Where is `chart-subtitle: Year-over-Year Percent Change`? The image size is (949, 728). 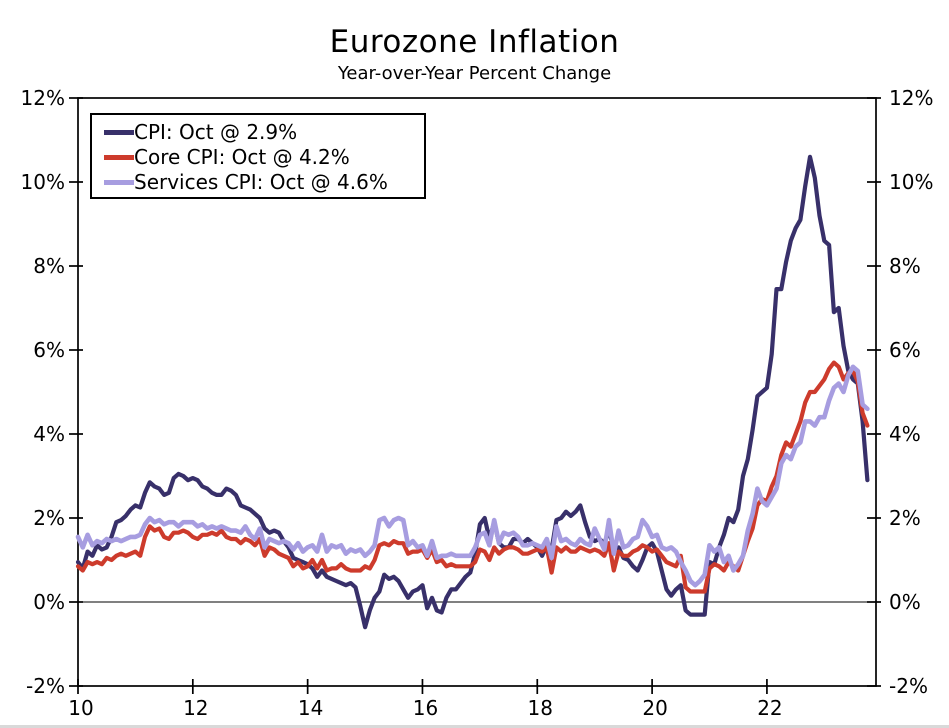 chart-subtitle: Year-over-Year Percent Change is located at coordinates (474, 73).